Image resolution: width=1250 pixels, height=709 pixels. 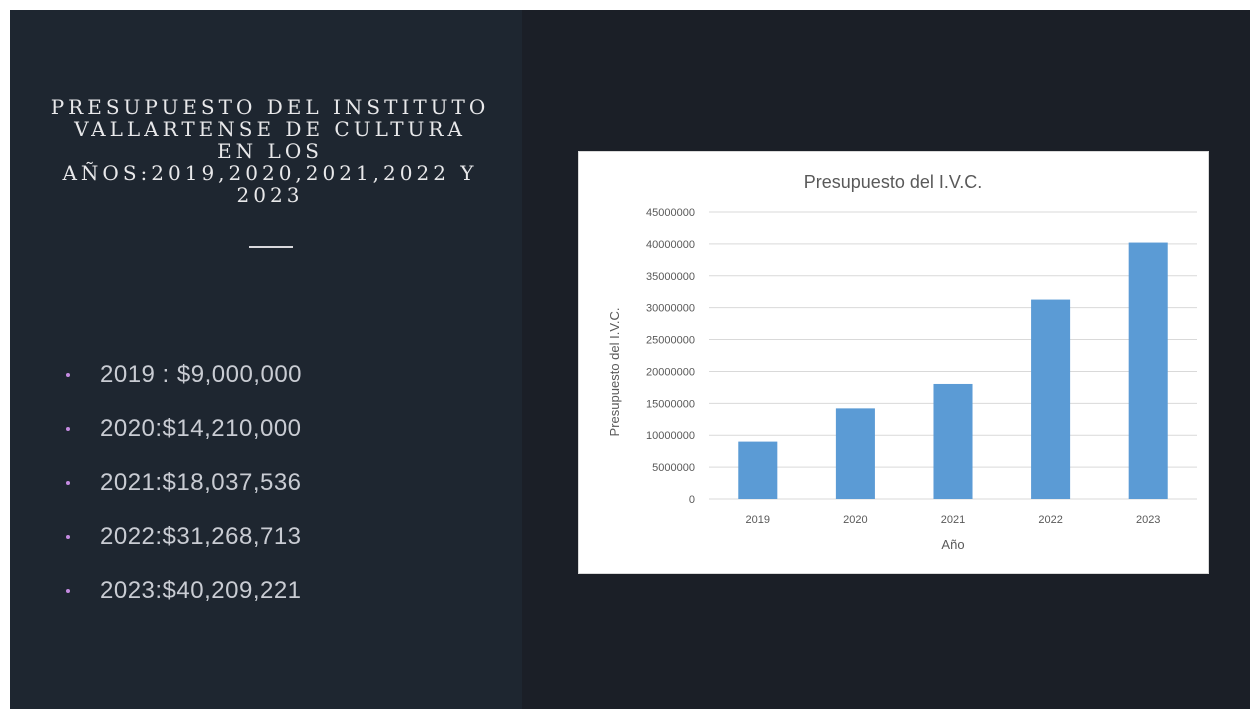 I want to click on x-tick-label: 2023, so click(x=1148, y=520).